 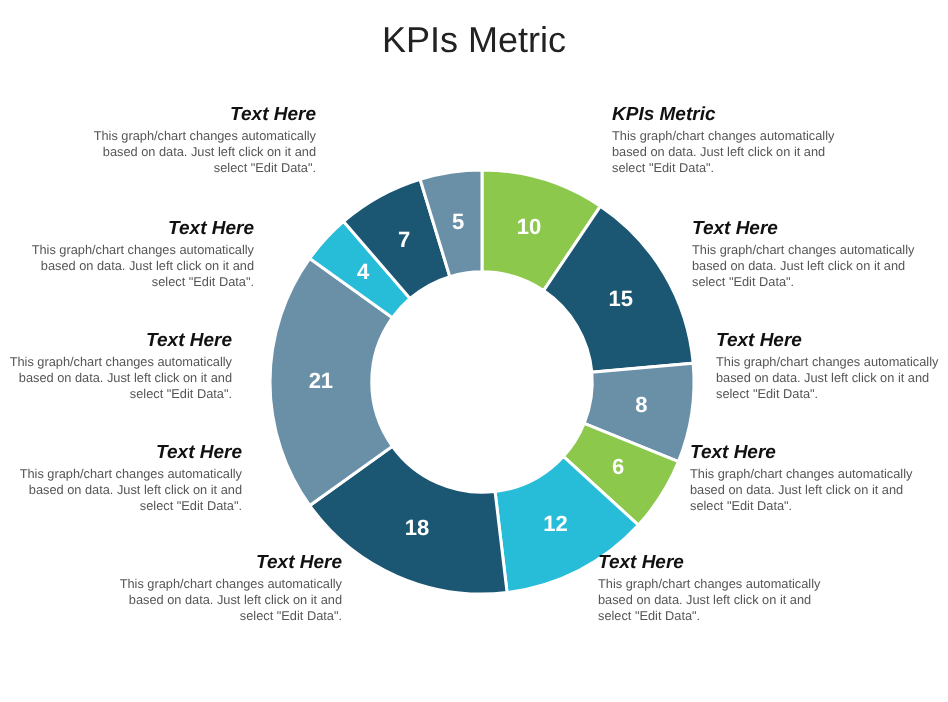 I want to click on data-label: 21, so click(x=321, y=382).